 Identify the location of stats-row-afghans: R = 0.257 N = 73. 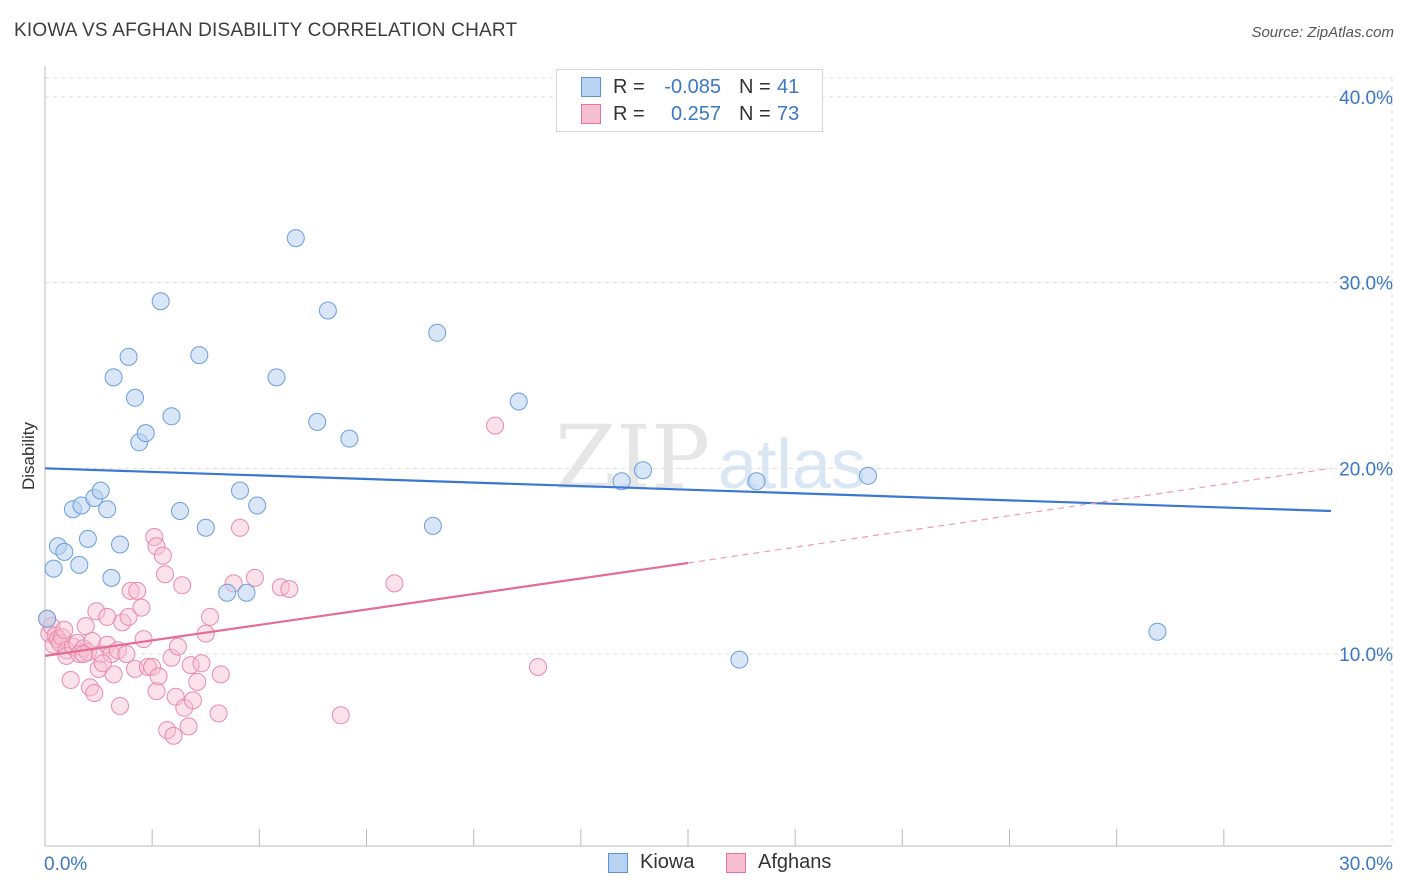
(679, 114).